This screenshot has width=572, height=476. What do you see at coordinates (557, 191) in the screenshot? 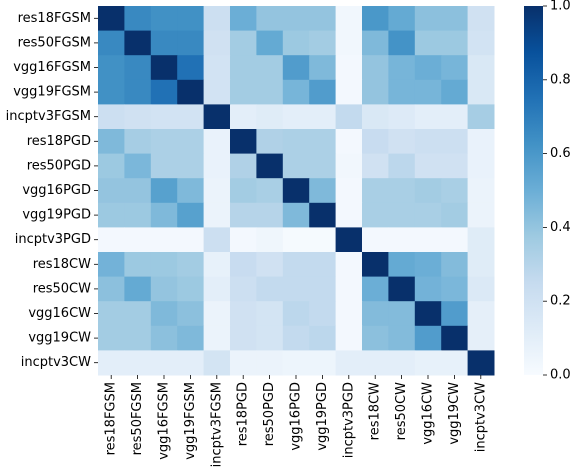
I see `colorbar-ticks: 0.0 0.2 0.4 0.6 0.8 1.0` at bounding box center [557, 191].